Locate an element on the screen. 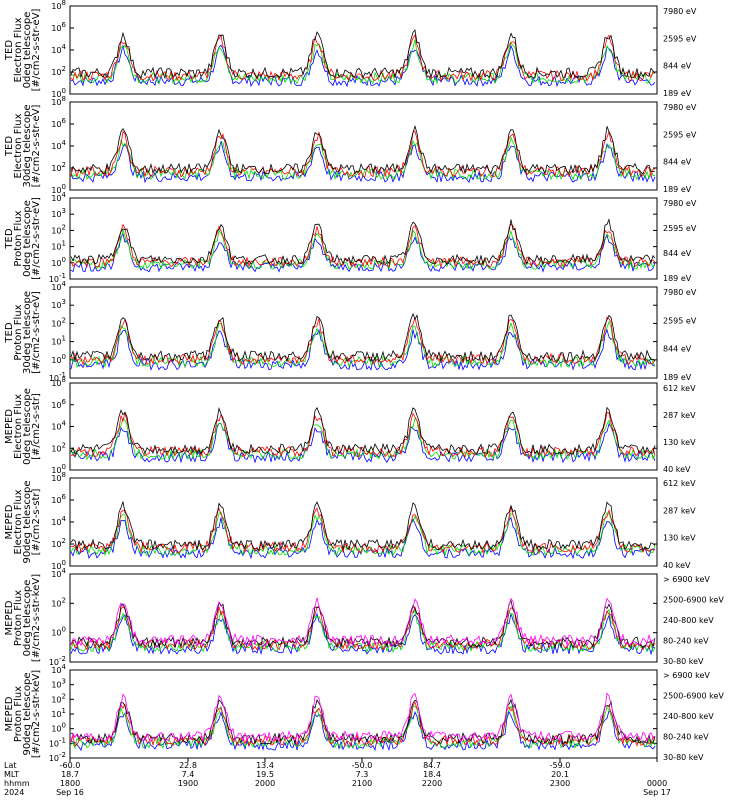 This screenshot has height=800, width=750. x-tick-label: 2300 is located at coordinates (560, 783).